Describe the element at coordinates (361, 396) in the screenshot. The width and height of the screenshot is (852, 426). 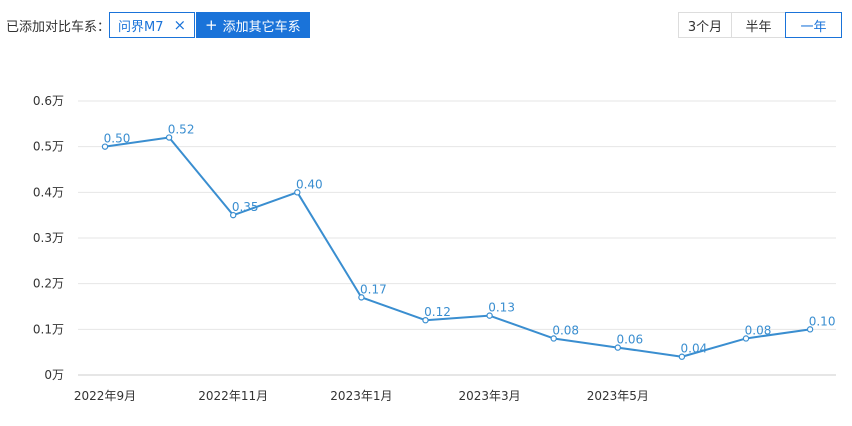
I see `x-tick-label: 2023年1月` at that location.